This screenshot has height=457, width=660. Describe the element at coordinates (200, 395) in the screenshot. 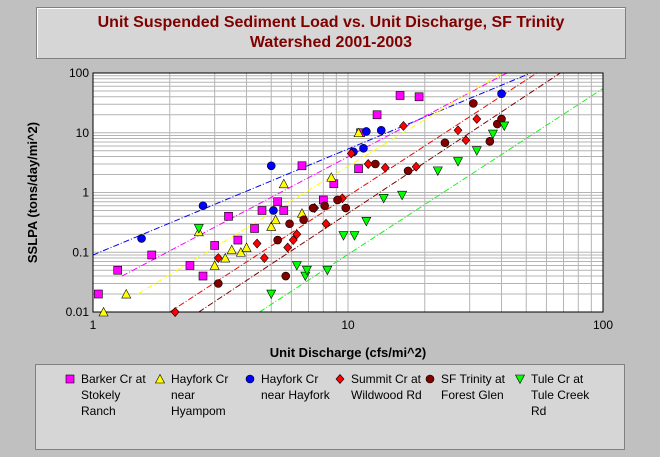

I see `legend-label: Hayfork Cr near Hyampom` at that location.